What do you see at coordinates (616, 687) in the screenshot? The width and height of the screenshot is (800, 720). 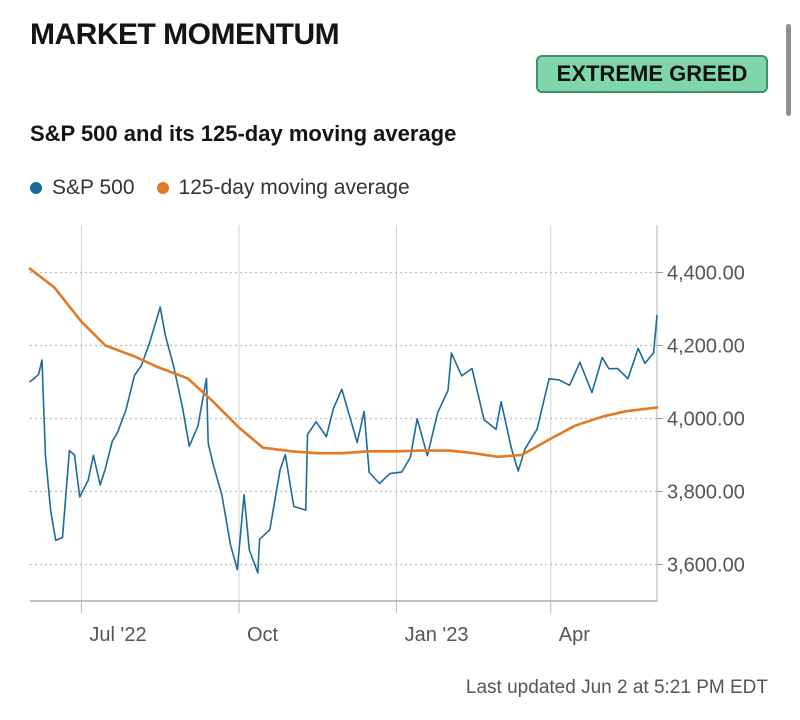 I see `last-updated-text: Last updated Jun 2 at 5:21 PM EDT` at bounding box center [616, 687].